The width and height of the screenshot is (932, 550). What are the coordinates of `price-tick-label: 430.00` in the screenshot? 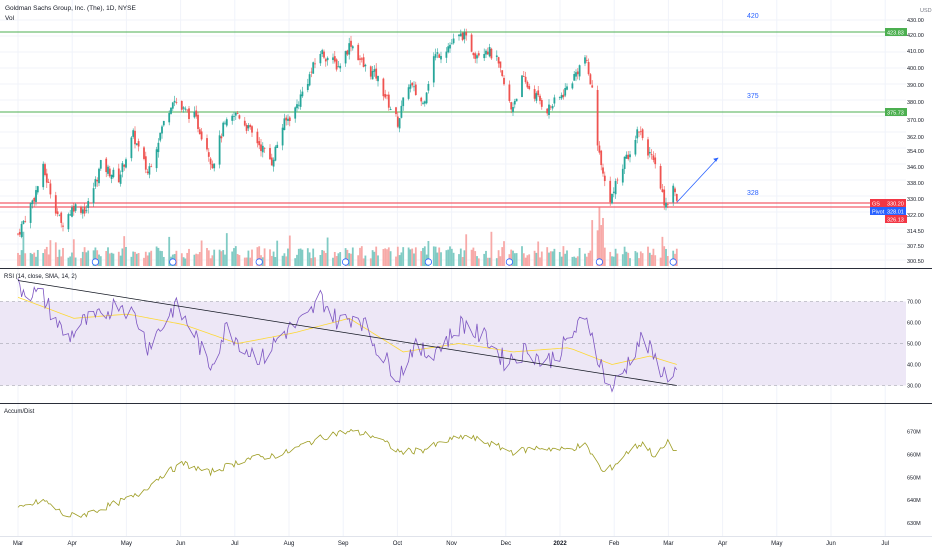 It's located at (915, 21).